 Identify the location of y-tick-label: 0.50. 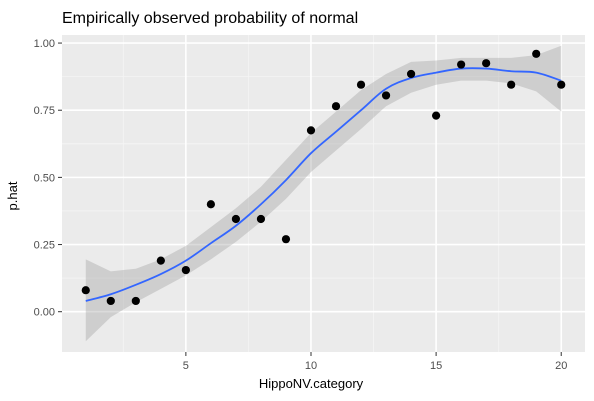
(44, 178).